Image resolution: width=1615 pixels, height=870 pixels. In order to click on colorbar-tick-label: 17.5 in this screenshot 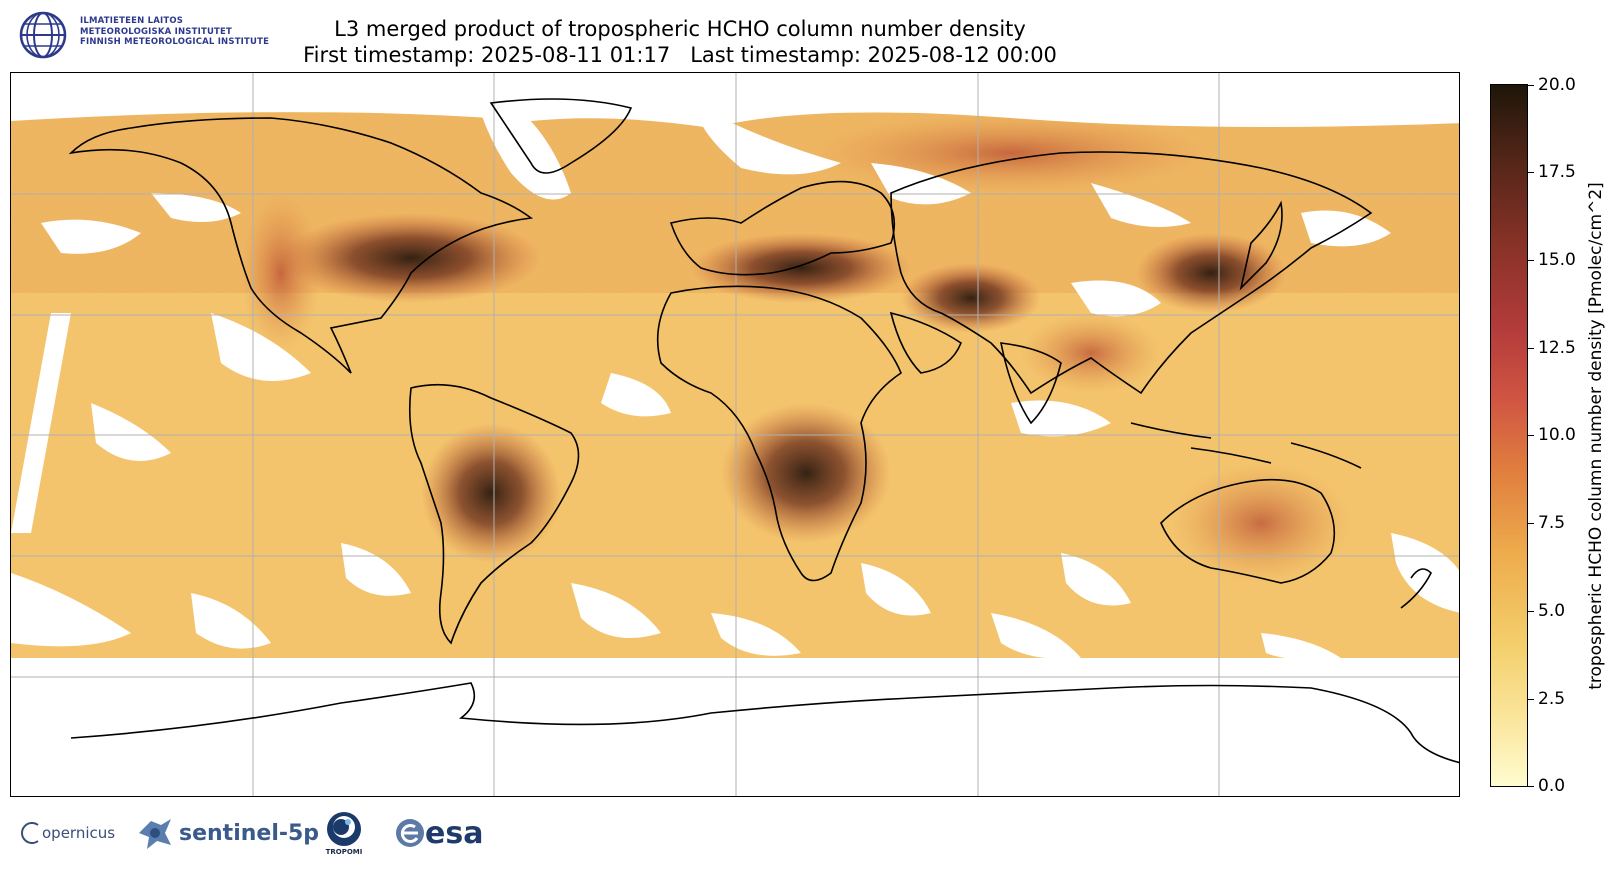, I will do `click(1557, 172)`.